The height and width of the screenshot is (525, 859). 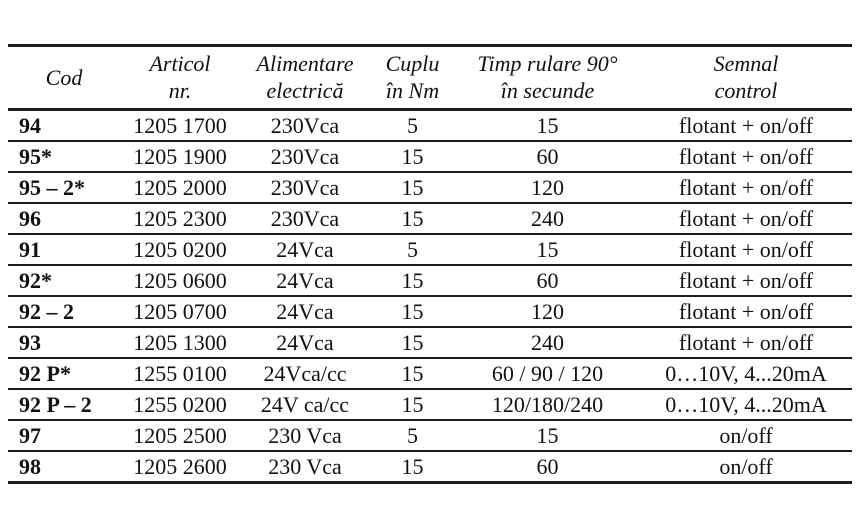 I want to click on column-header-cuplu-line1: Cuplu, so click(x=412, y=63).